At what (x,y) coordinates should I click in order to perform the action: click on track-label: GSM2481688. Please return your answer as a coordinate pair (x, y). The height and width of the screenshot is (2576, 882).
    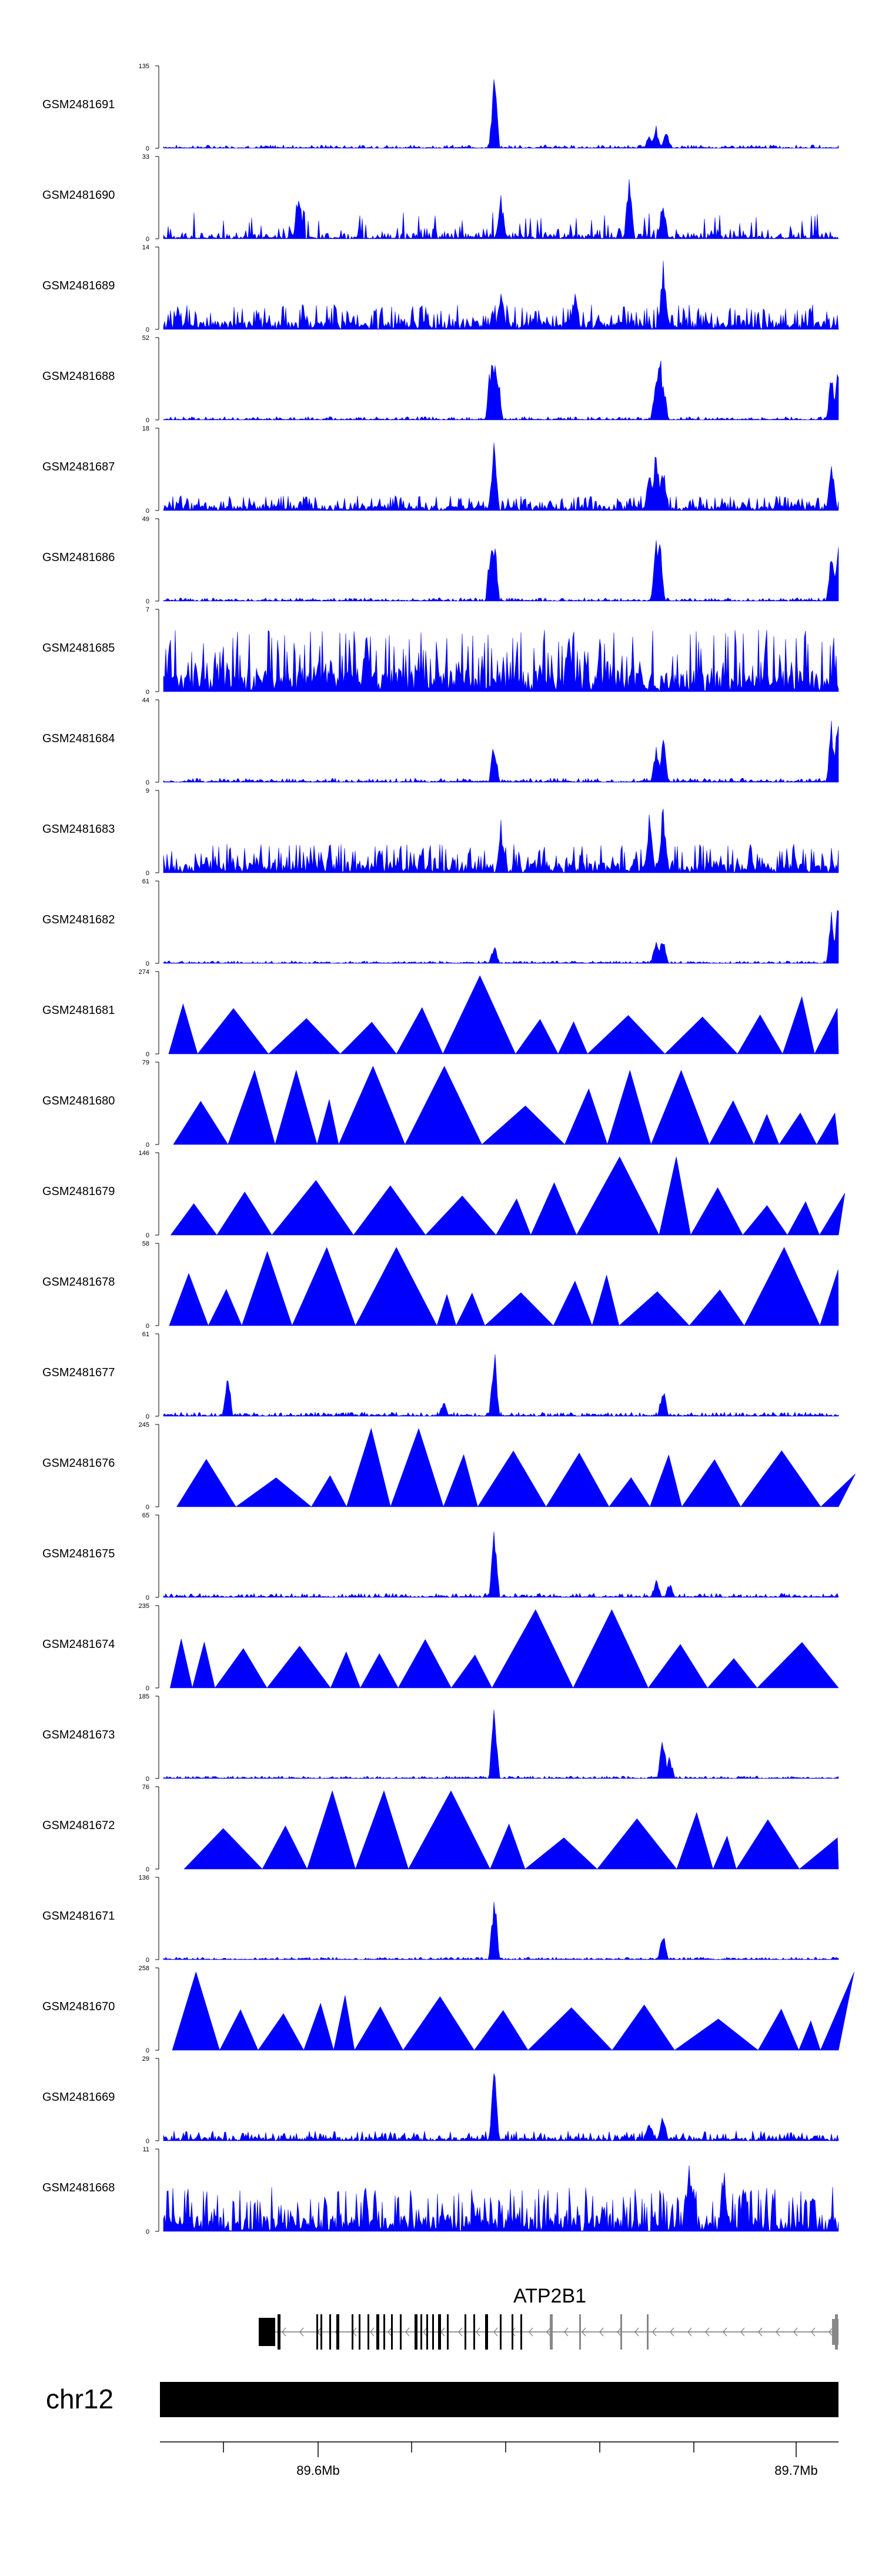
    Looking at the image, I should click on (78, 376).